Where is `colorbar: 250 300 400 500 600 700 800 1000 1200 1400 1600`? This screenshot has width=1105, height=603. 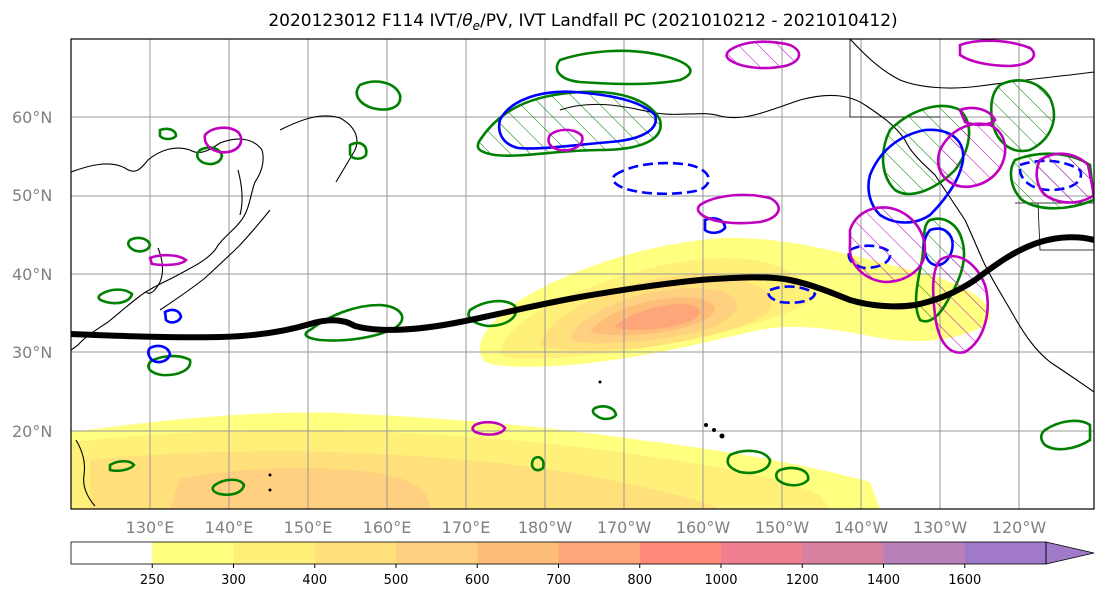
colorbar: 250 300 400 500 600 700 800 1000 1200 1400 1600 is located at coordinates (582, 564).